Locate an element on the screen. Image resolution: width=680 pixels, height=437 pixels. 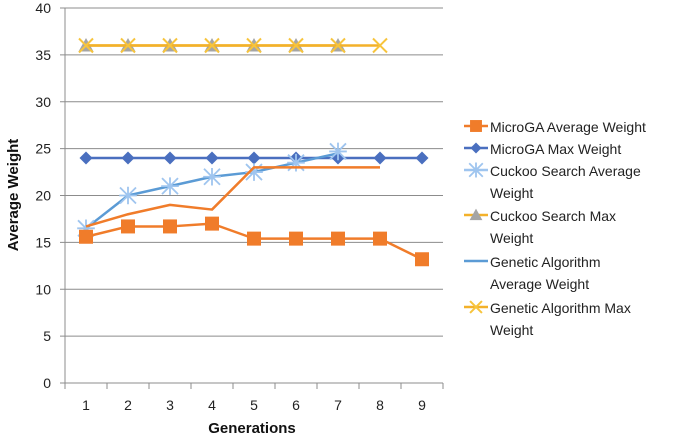
legend-entry: MicroGA Max Weight is located at coordinates (542, 149).